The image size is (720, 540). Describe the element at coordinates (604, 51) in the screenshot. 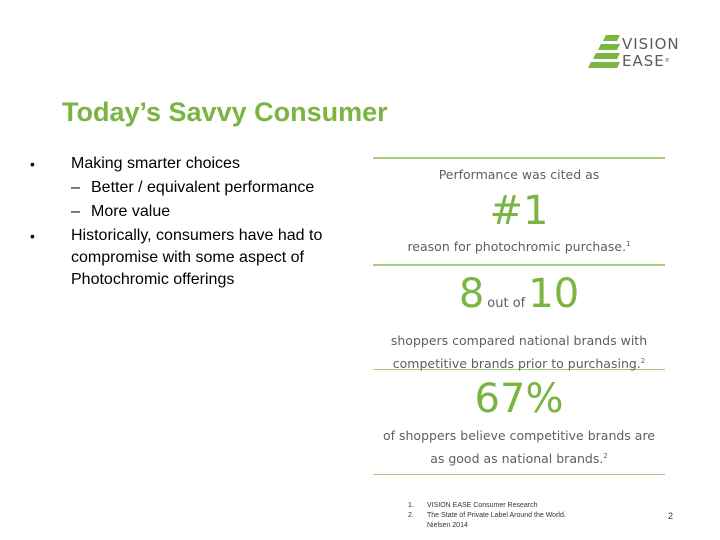

I see `logo-mark-icon` at that location.